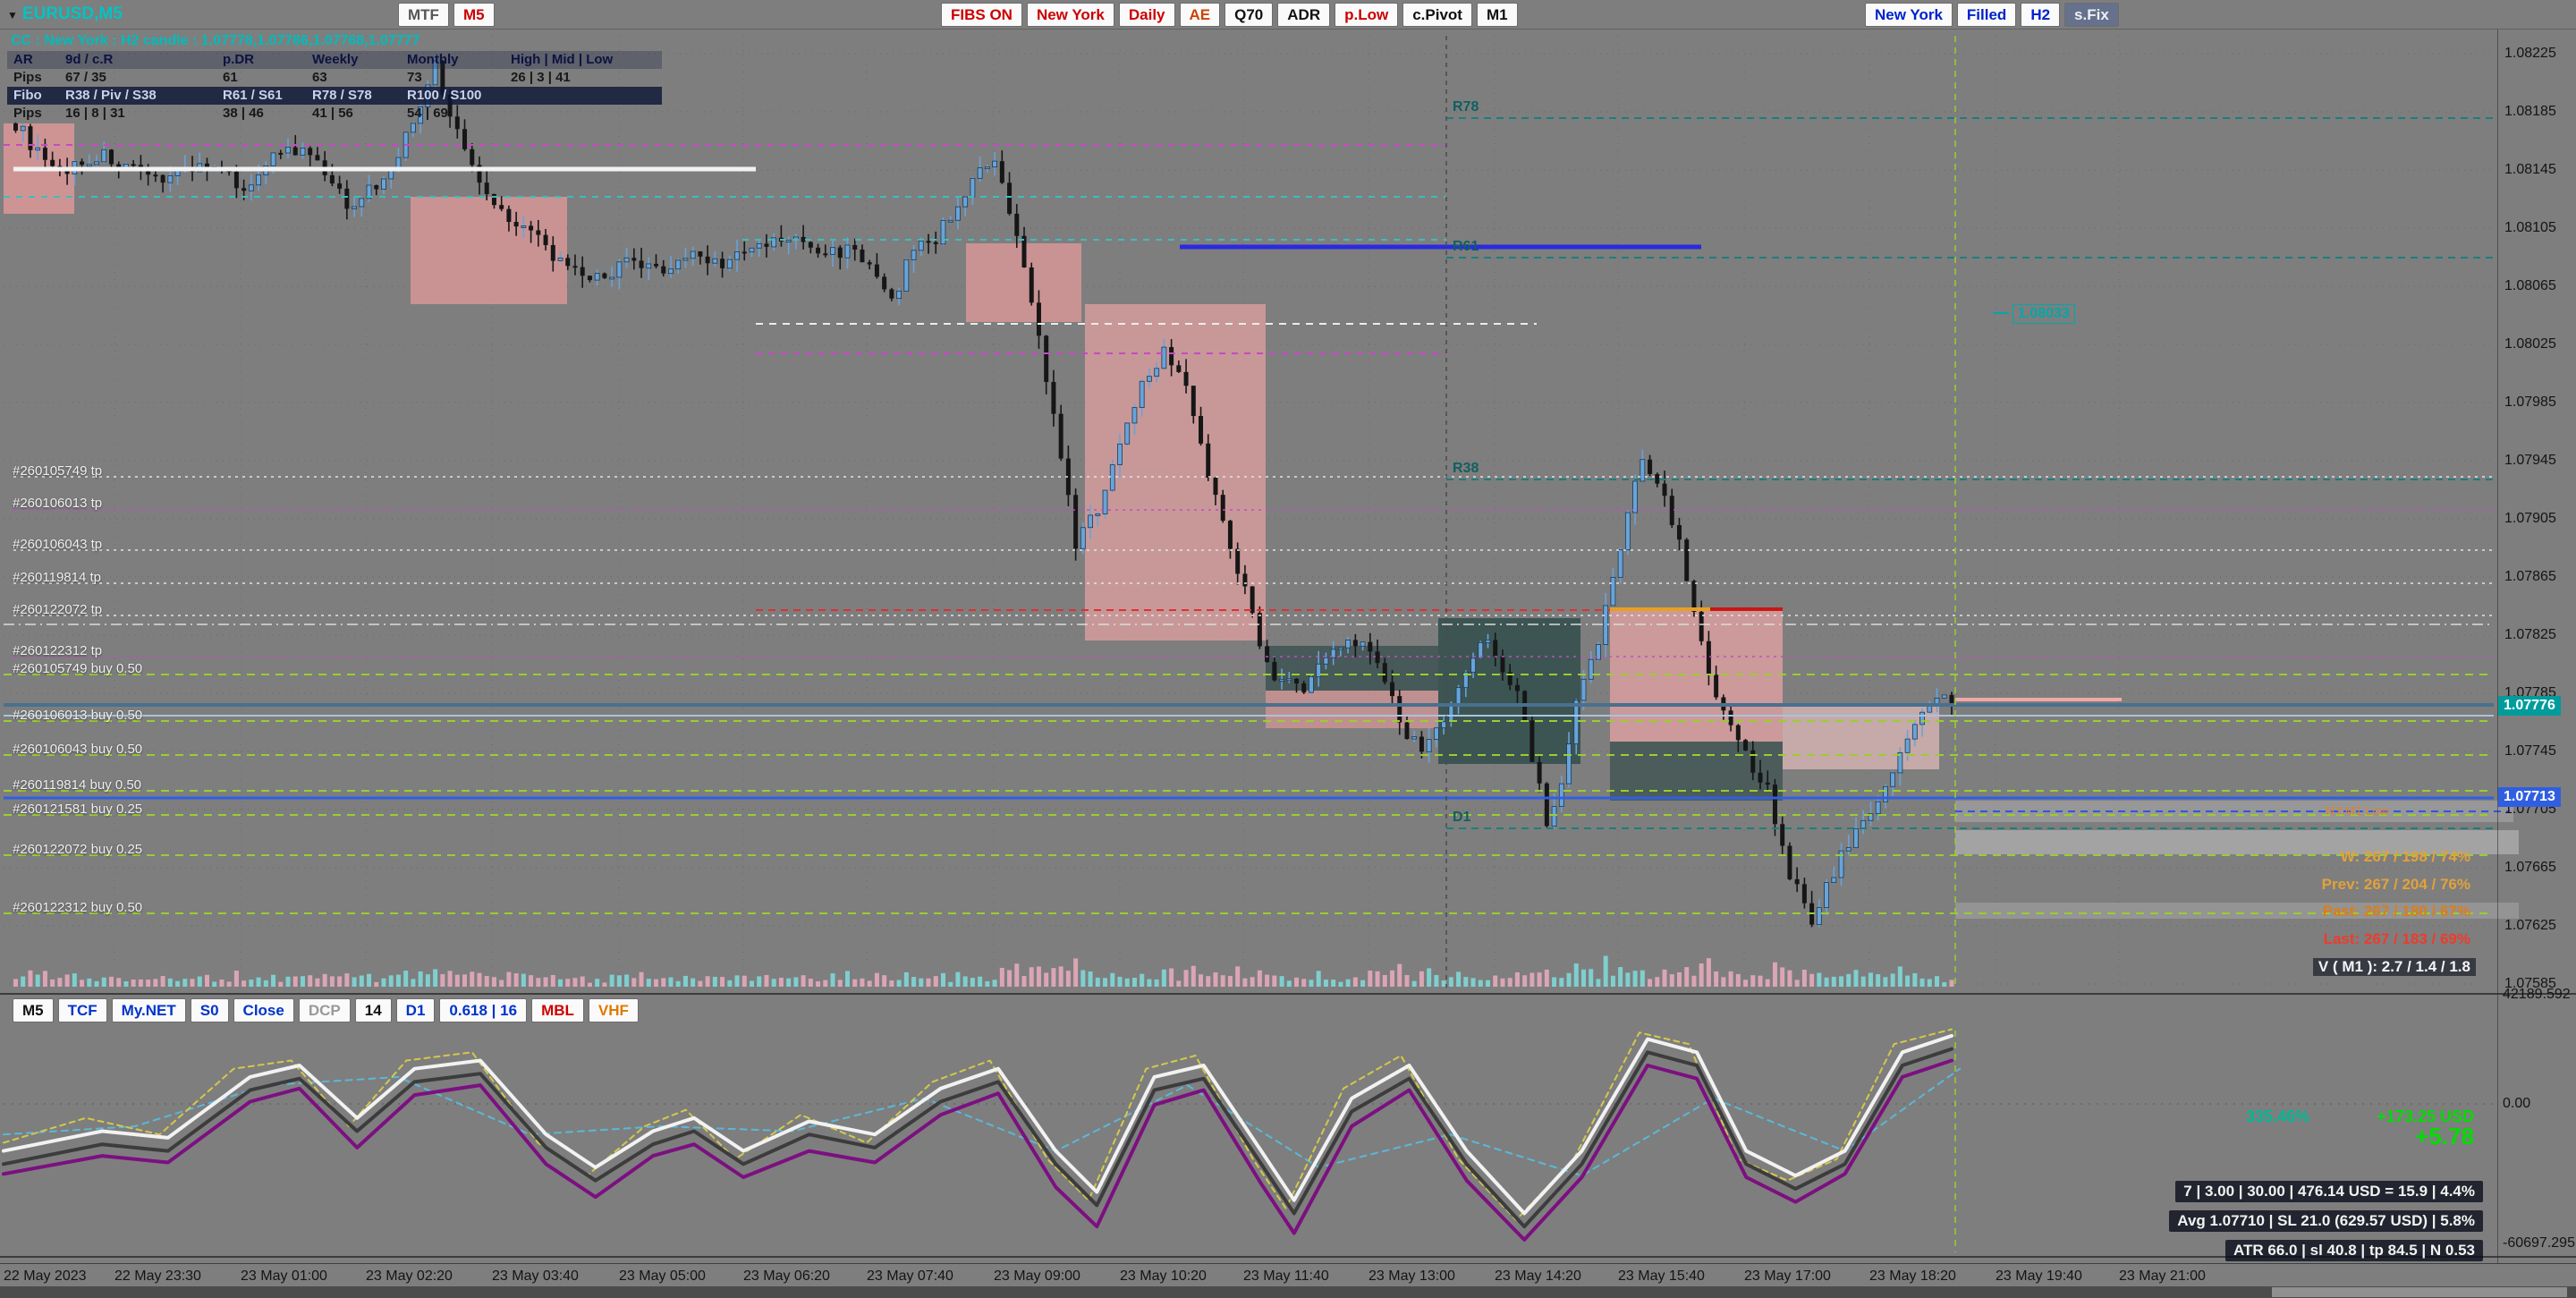 This screenshot has width=2576, height=1298. I want to click on pivot-table-cell: Weekly, so click(335, 59).